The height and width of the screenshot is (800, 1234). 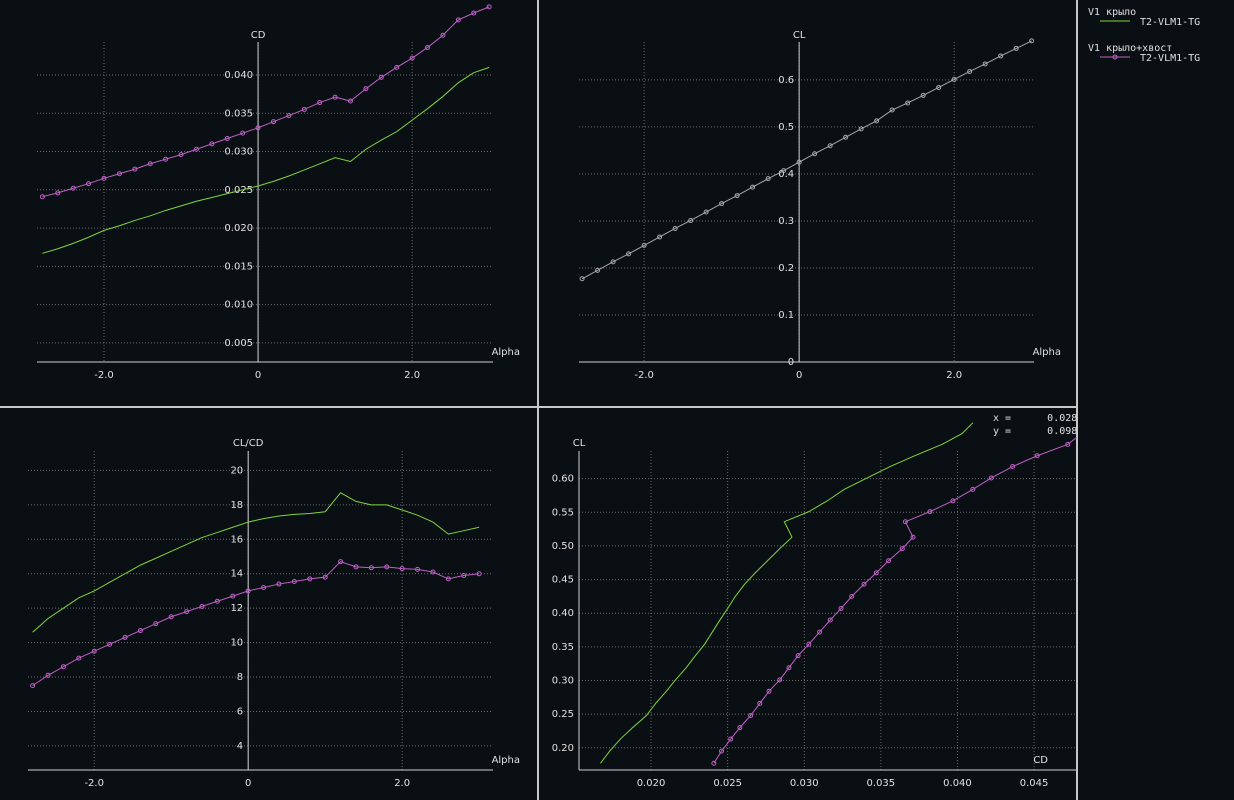 I want to click on y-tick-label: 0.50, so click(x=563, y=546).